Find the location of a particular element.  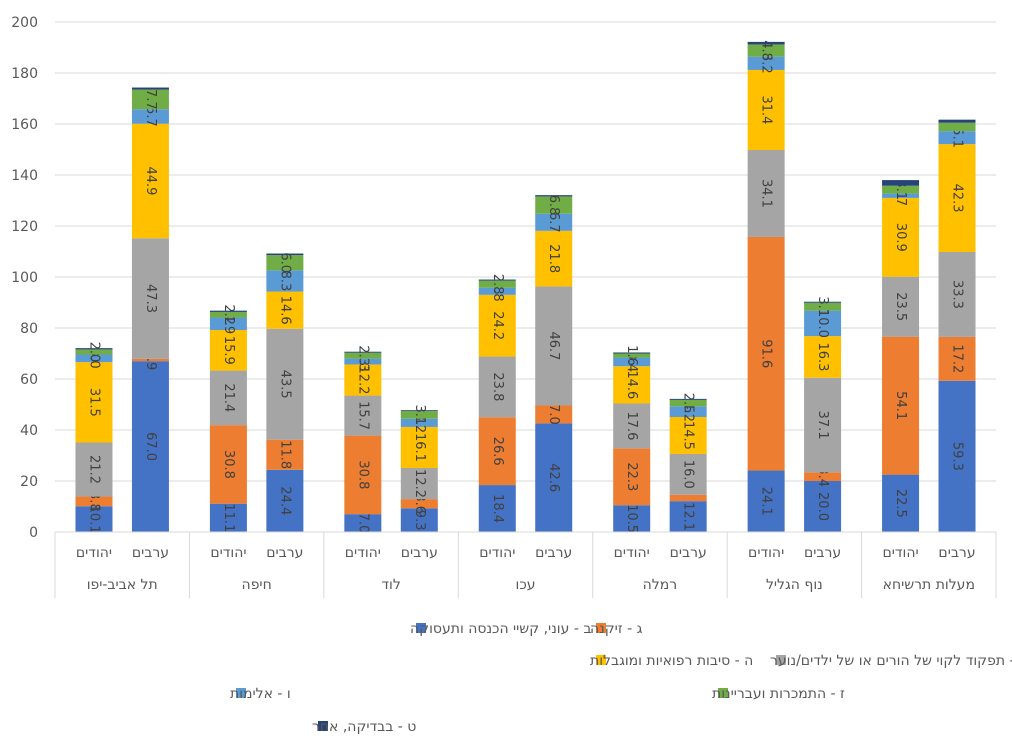

data-label: 6.8 is located at coordinates (553, 205).